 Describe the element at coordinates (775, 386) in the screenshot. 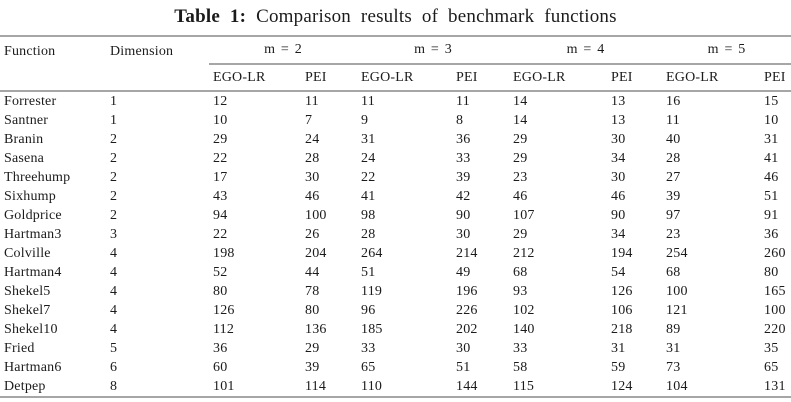

I see `cell-value: 131` at that location.